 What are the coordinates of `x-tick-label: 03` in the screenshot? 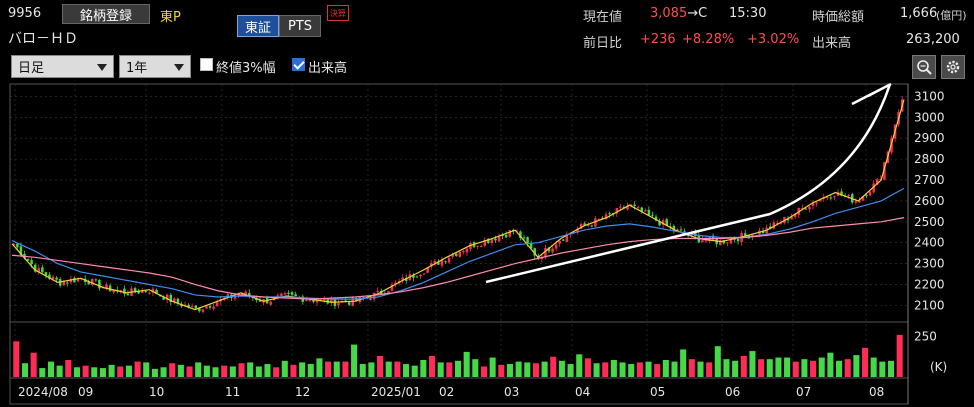 It's located at (511, 392).